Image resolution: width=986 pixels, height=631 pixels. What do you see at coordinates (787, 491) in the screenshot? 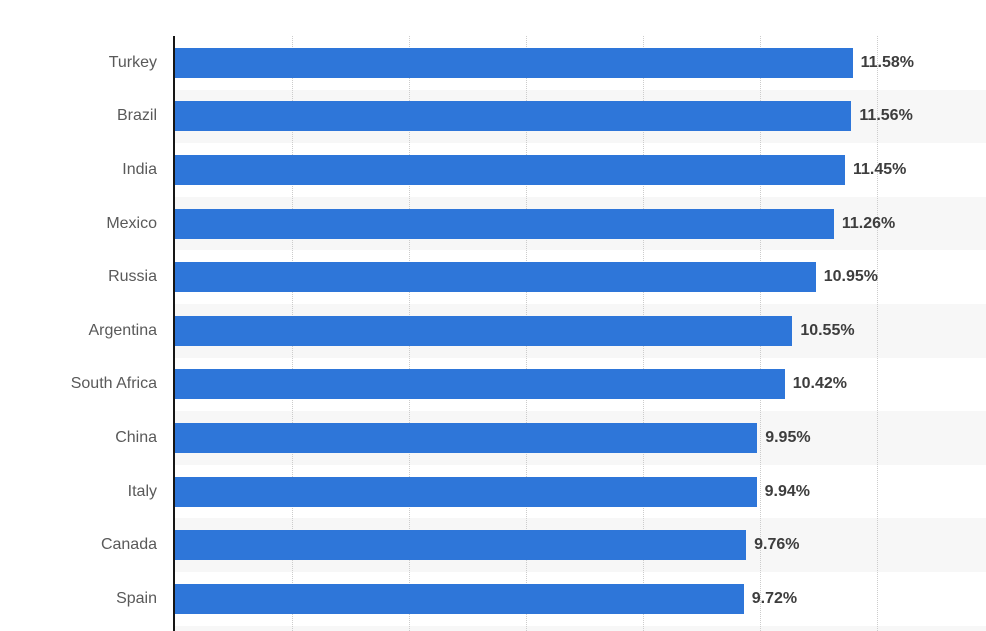
I see `bar-value-label: 9.94%` at bounding box center [787, 491].